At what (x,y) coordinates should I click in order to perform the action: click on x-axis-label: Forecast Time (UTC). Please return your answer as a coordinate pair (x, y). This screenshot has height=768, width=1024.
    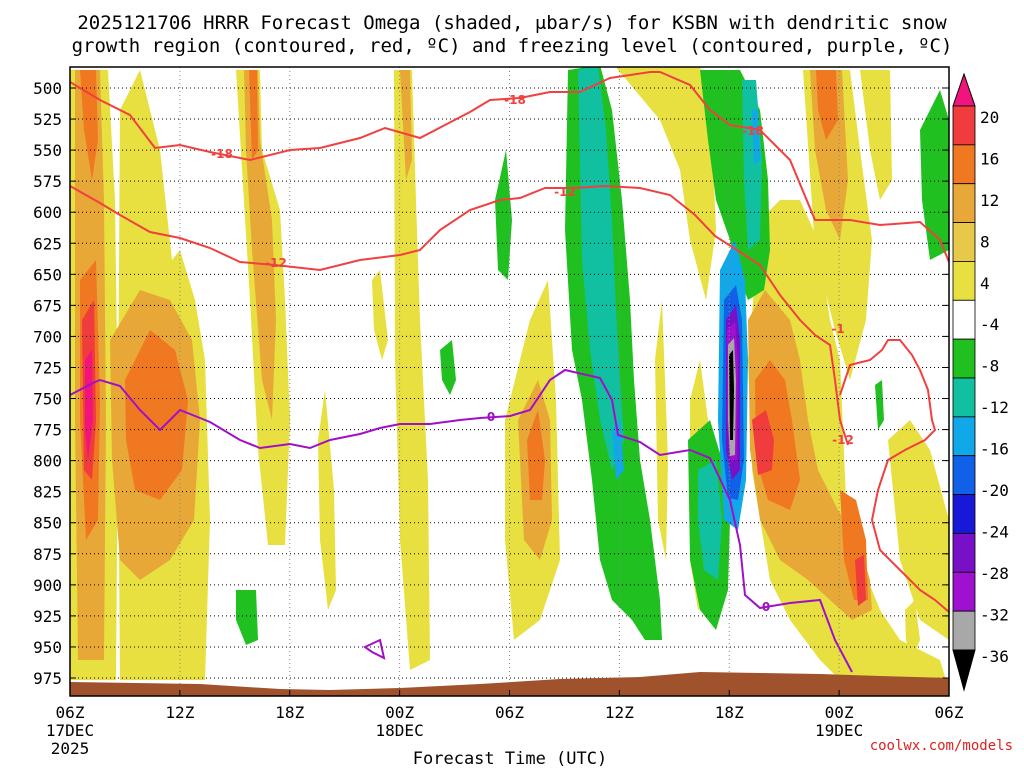
    Looking at the image, I should click on (510, 758).